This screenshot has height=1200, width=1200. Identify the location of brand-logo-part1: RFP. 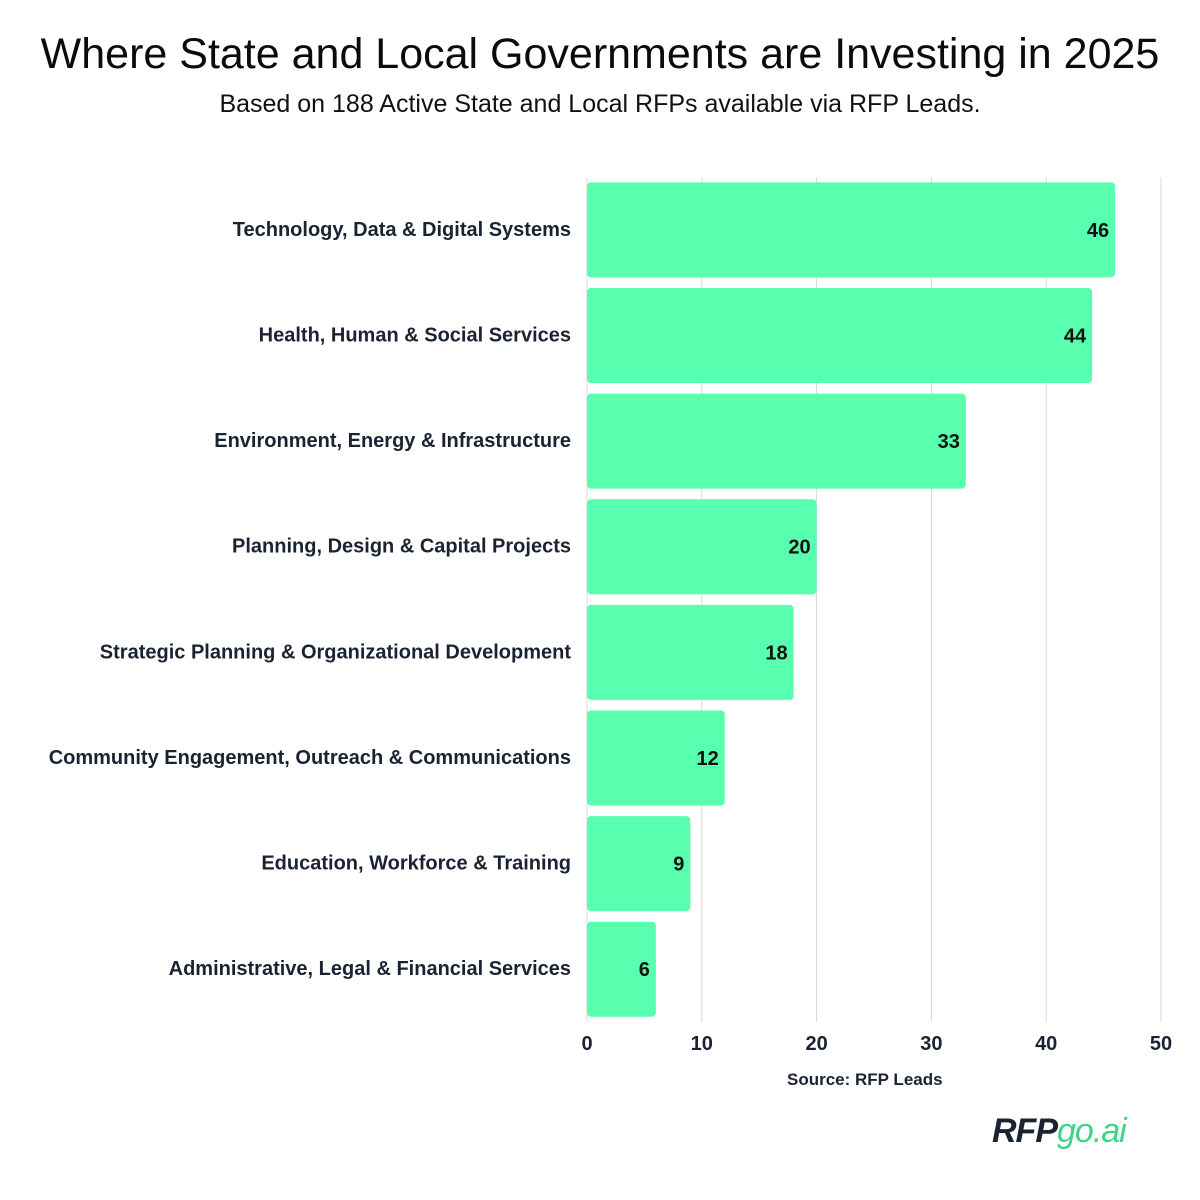
(1025, 1131).